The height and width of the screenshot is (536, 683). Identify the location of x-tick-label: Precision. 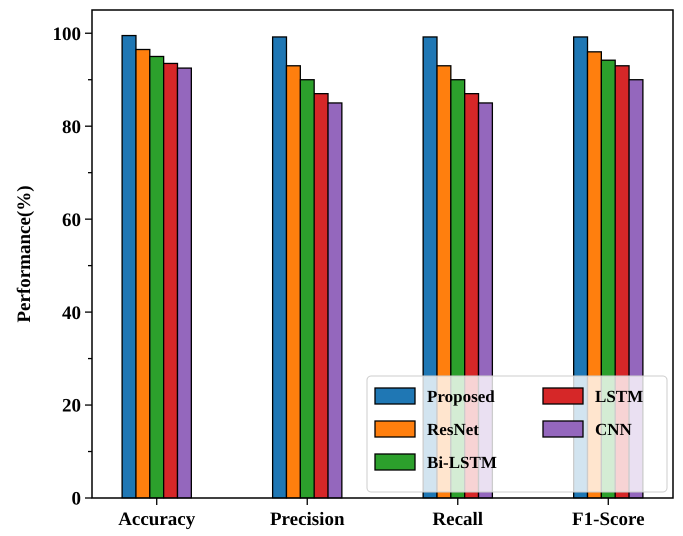
(307, 519).